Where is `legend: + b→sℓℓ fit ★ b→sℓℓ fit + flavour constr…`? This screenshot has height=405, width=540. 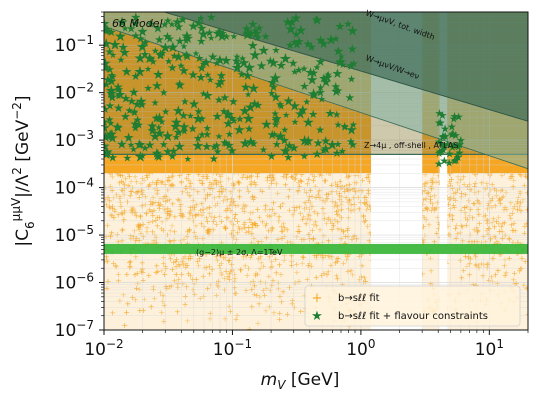
legend: + b→sℓℓ fit ★ b→sℓℓ fit + flavour constr… is located at coordinates (412, 306).